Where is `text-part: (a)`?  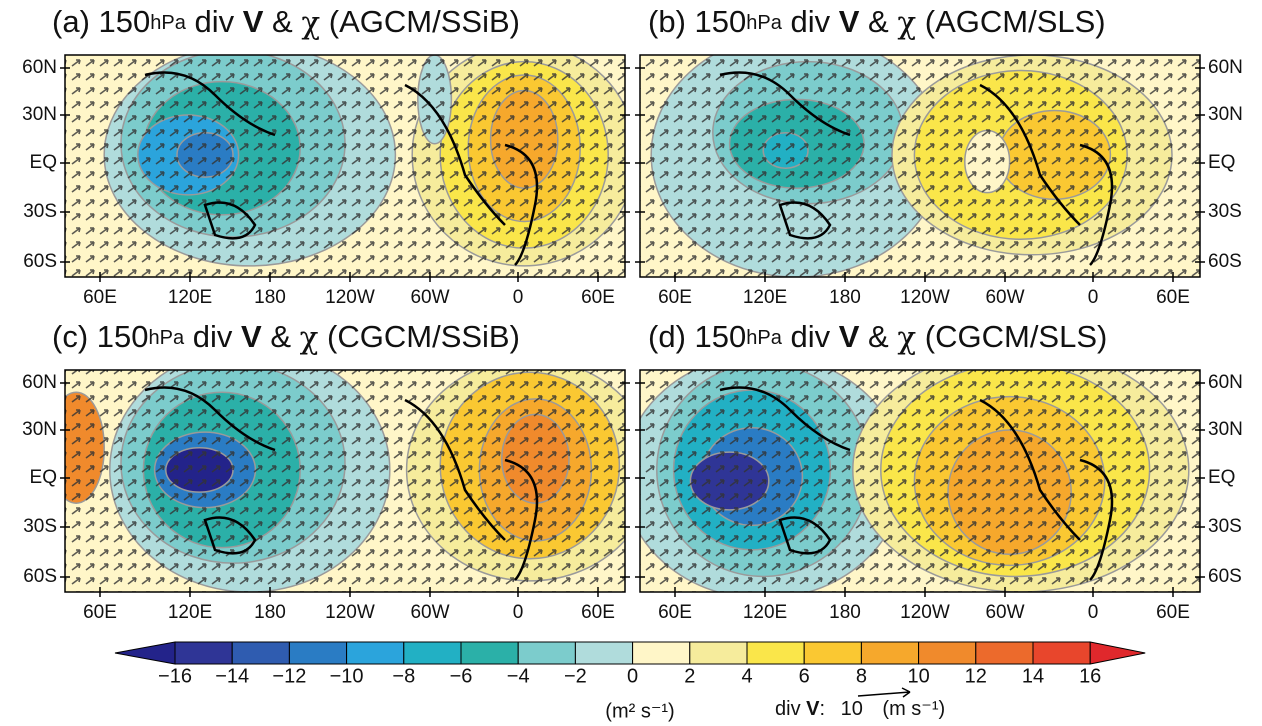 text-part: (a) is located at coordinates (71, 21).